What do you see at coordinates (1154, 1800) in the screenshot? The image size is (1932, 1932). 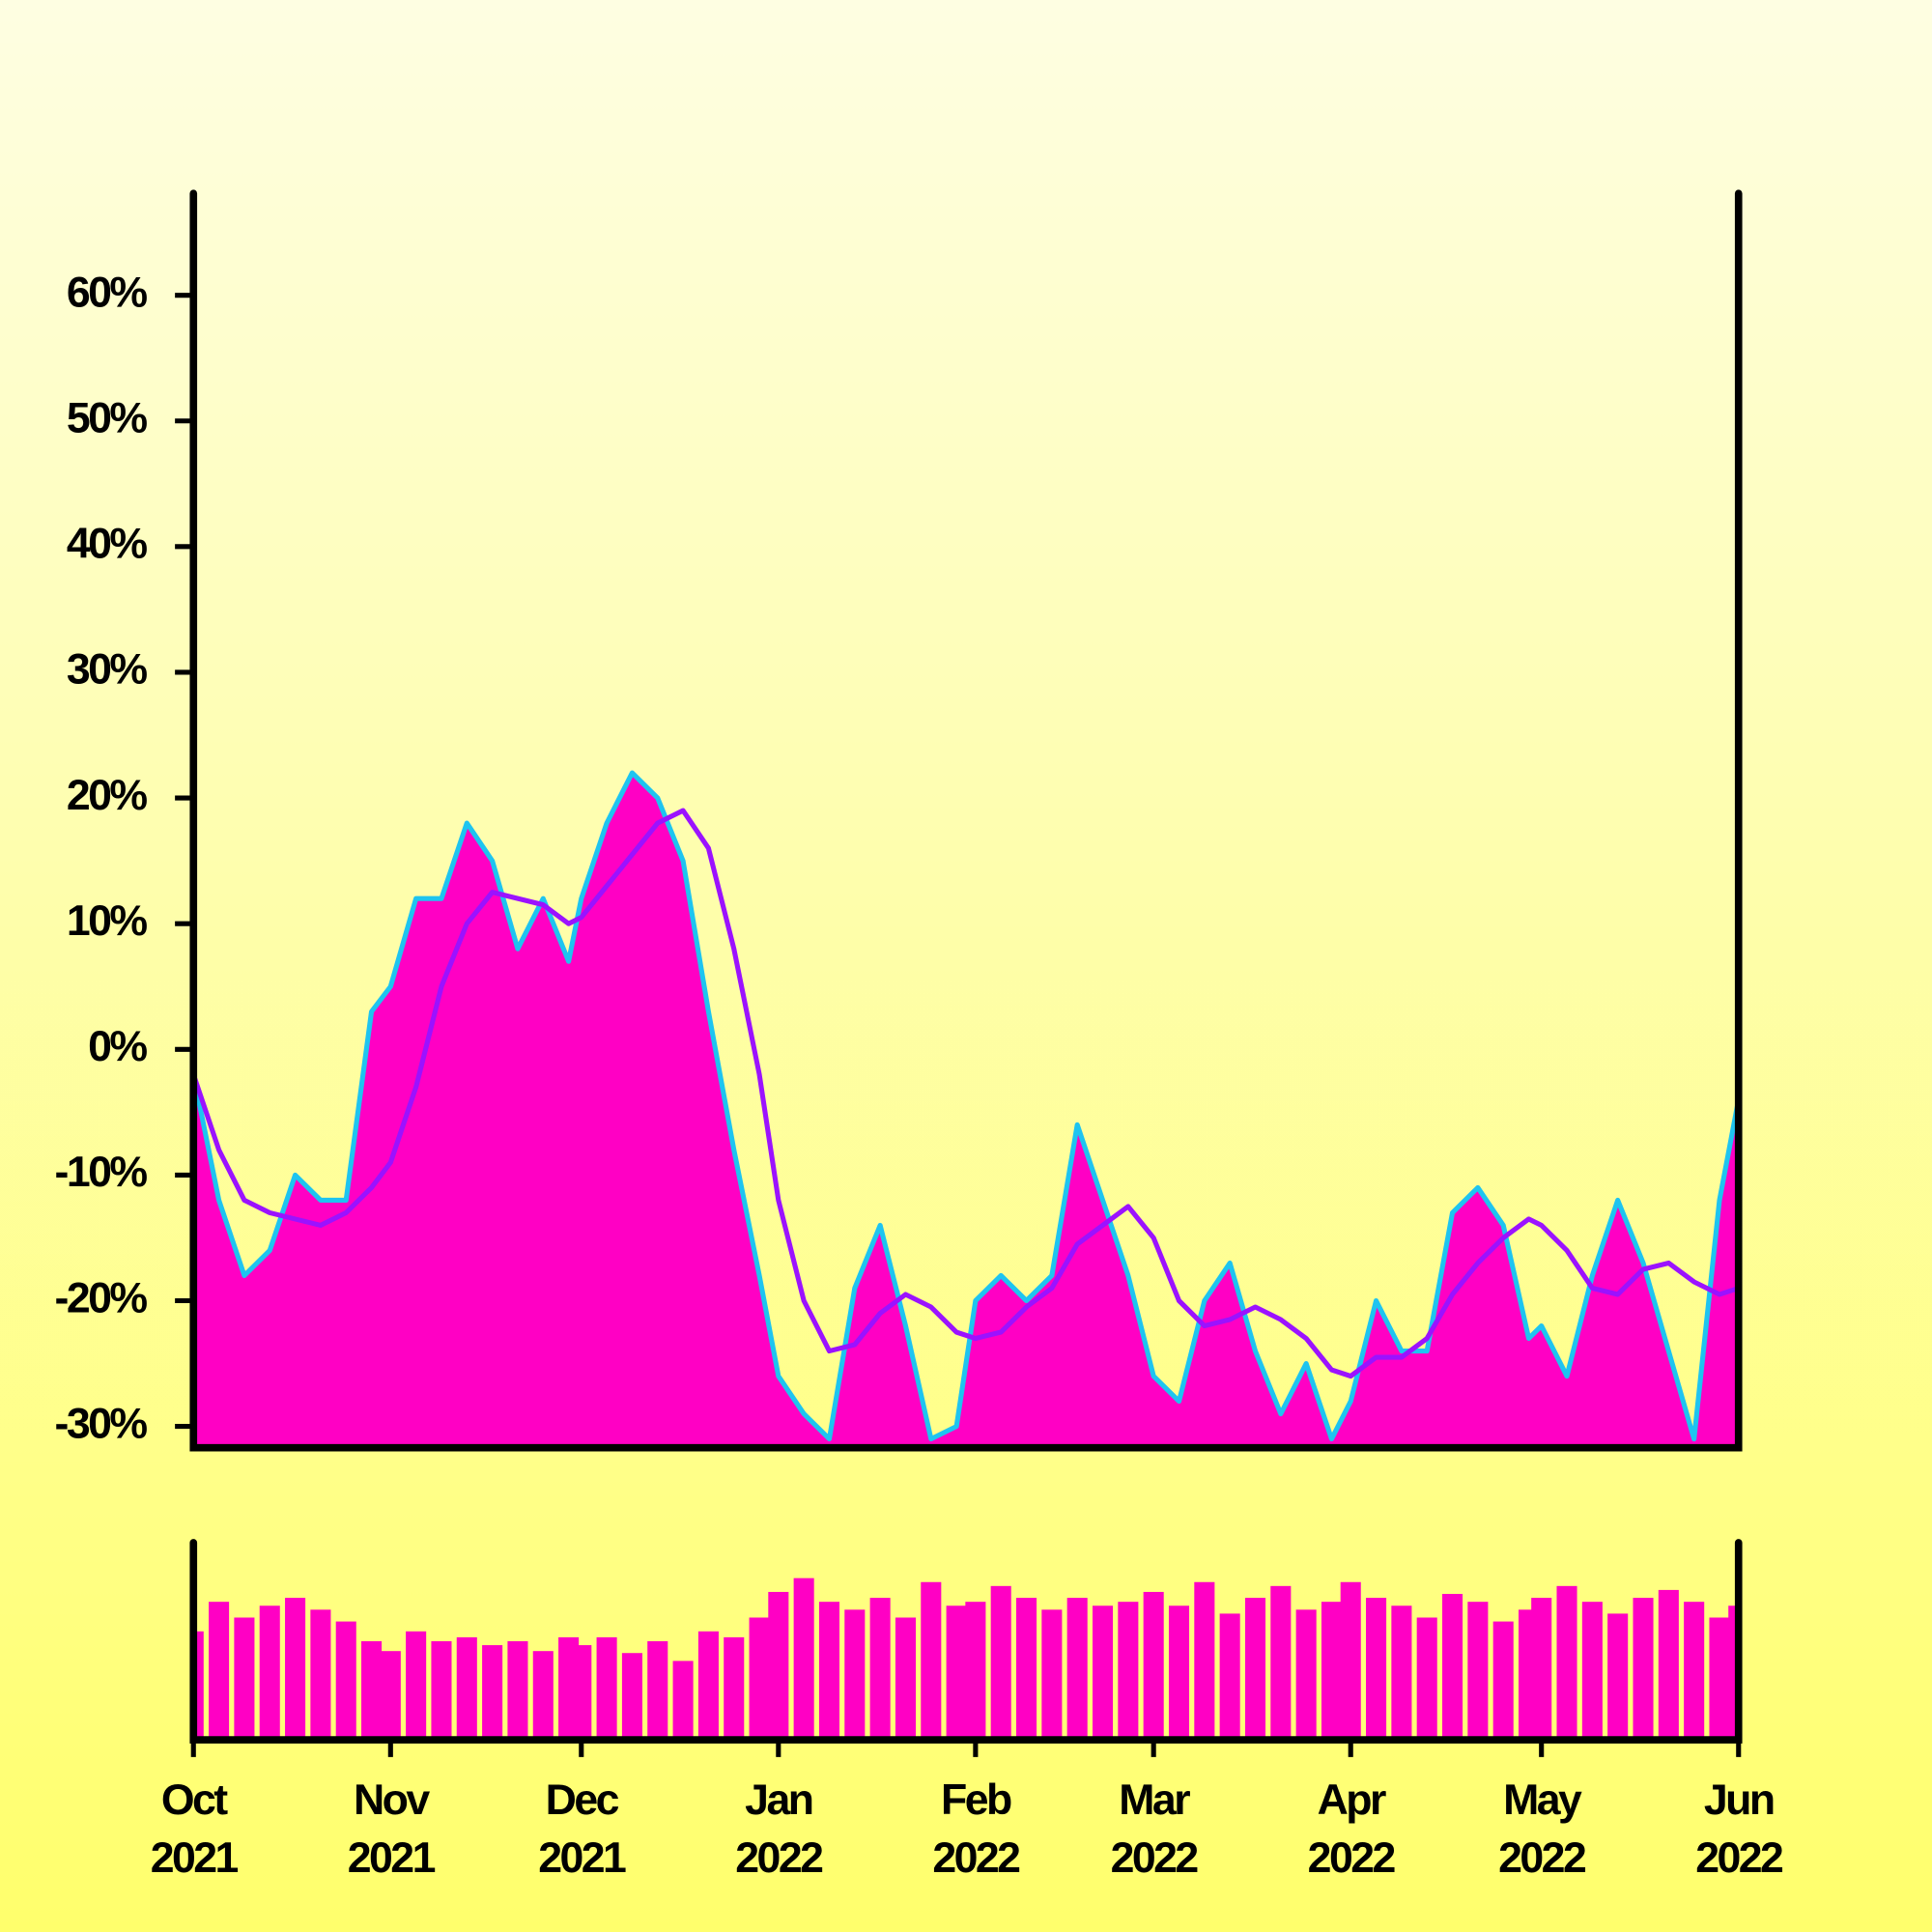 I see `x-tick-label: Mar` at bounding box center [1154, 1800].